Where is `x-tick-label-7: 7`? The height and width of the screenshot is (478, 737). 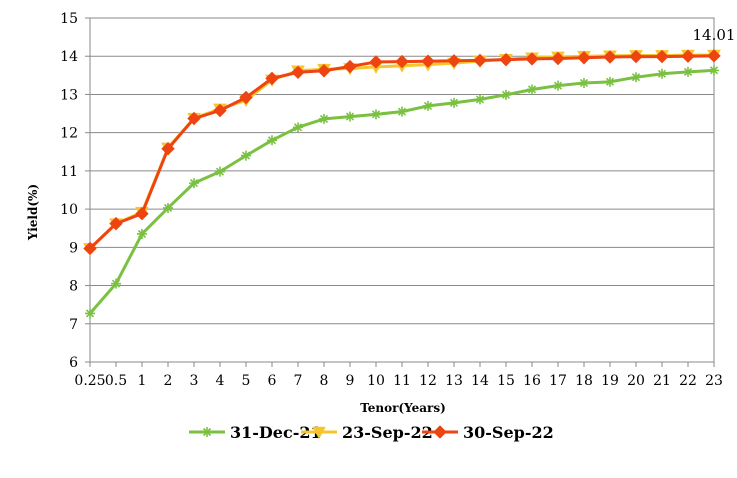
x-tick-label-7: 7 is located at coordinates (298, 381).